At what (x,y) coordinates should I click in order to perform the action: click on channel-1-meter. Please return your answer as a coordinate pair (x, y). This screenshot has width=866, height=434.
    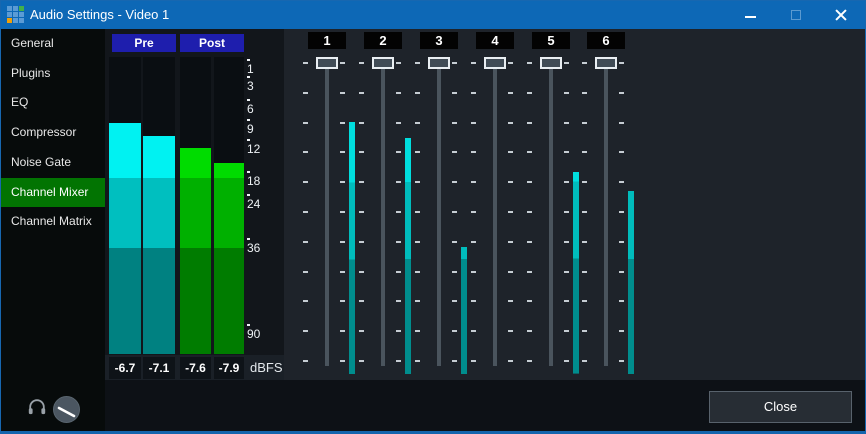
    Looking at the image, I should click on (352, 215).